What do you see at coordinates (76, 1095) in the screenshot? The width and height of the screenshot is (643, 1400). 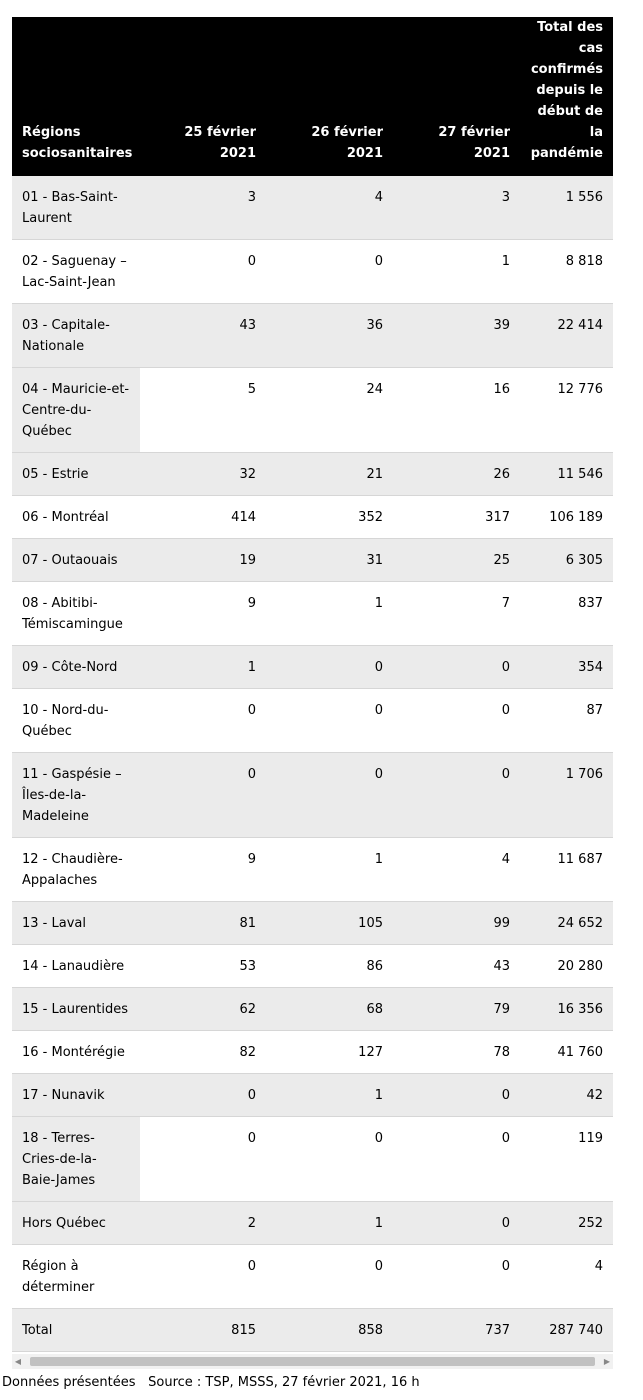 I see `cell-region: 17 - Nunavik` at bounding box center [76, 1095].